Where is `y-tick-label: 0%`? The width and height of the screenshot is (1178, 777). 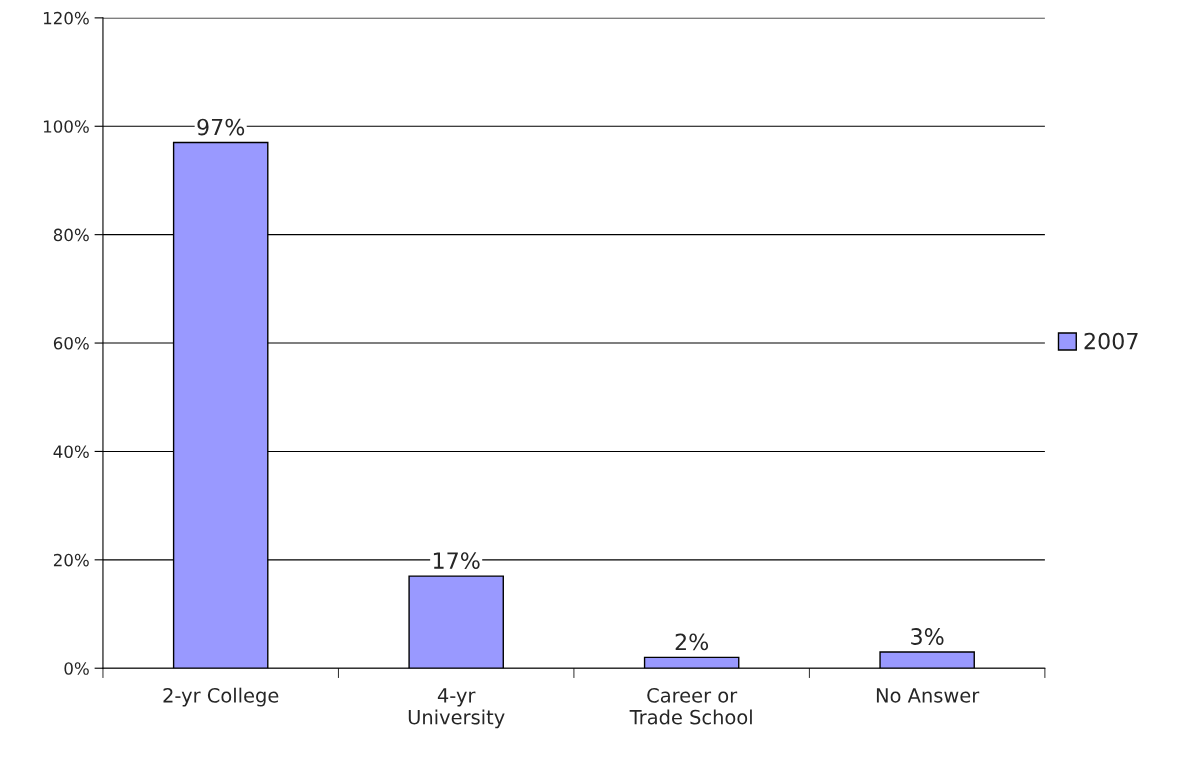
y-tick-label: 0% is located at coordinates (76, 668).